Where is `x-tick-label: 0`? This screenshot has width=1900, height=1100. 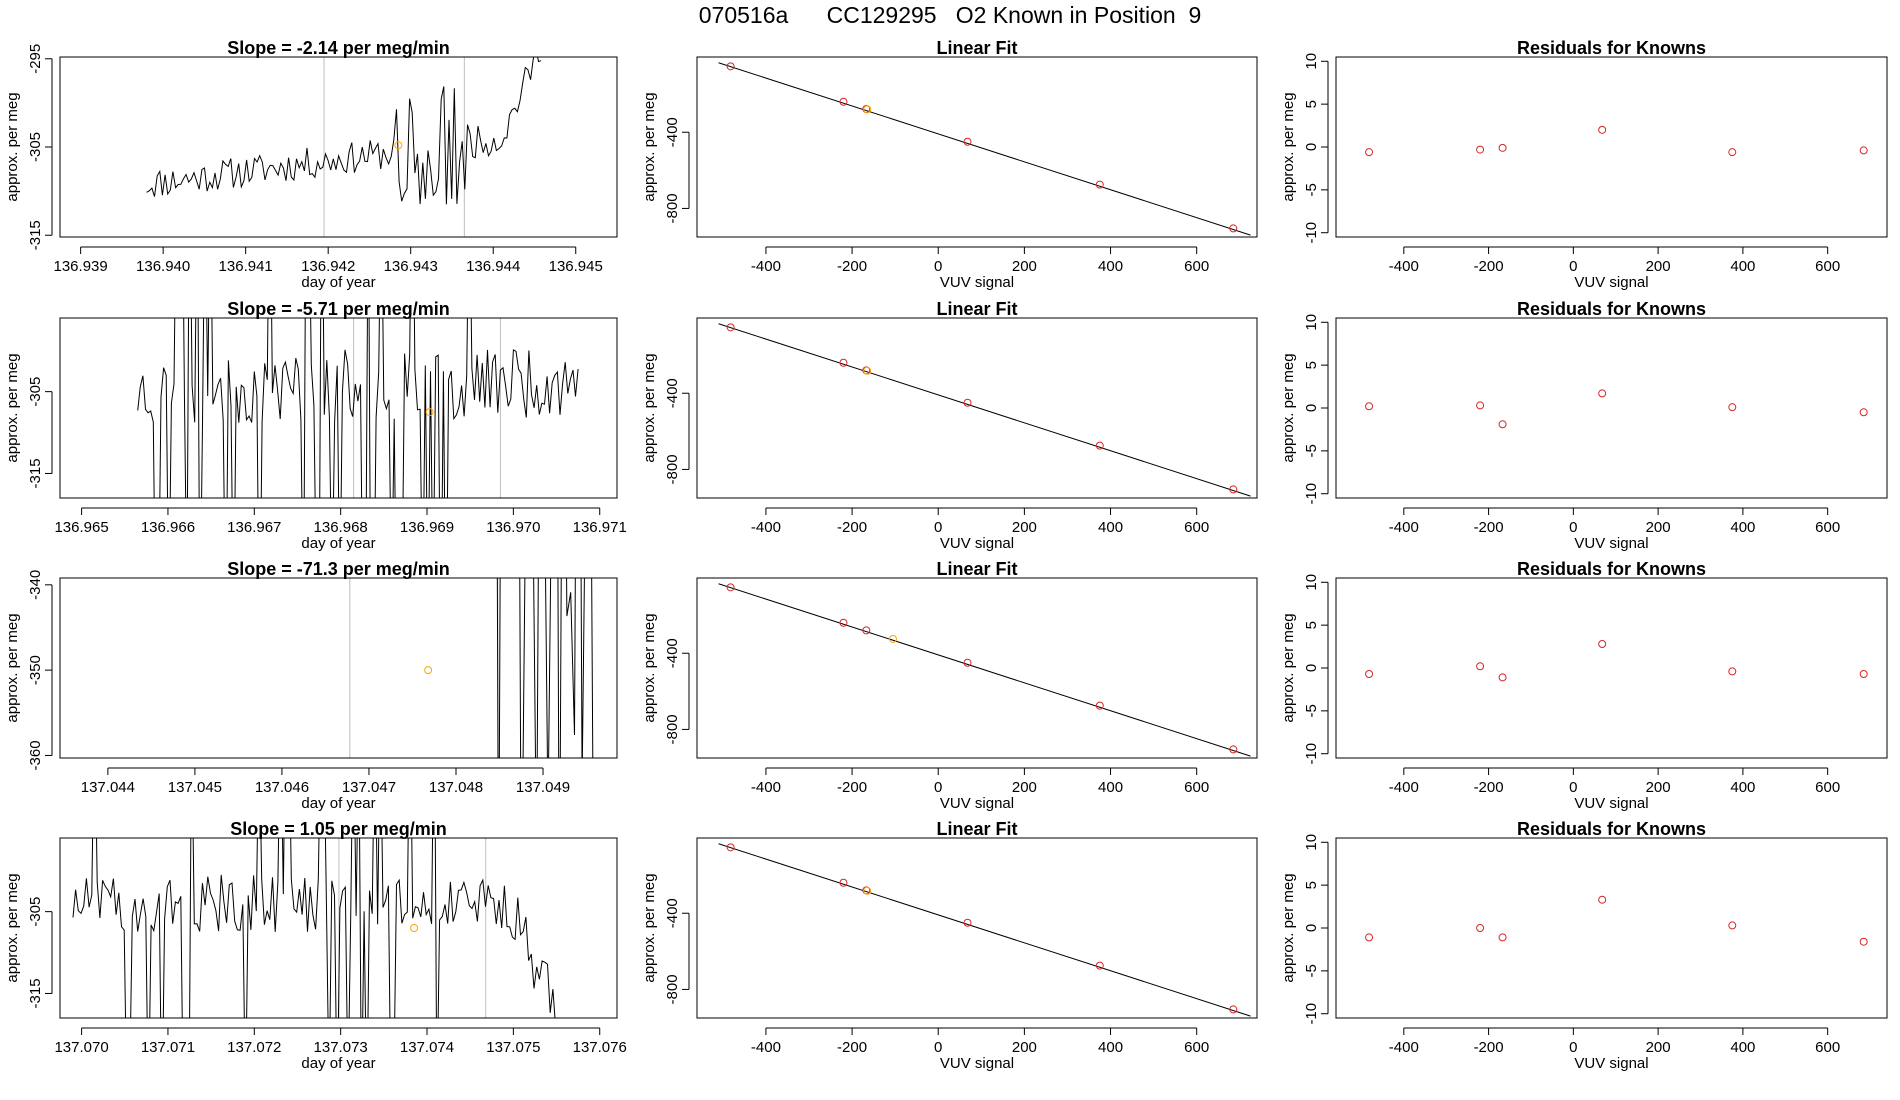 x-tick-label: 0 is located at coordinates (1573, 266).